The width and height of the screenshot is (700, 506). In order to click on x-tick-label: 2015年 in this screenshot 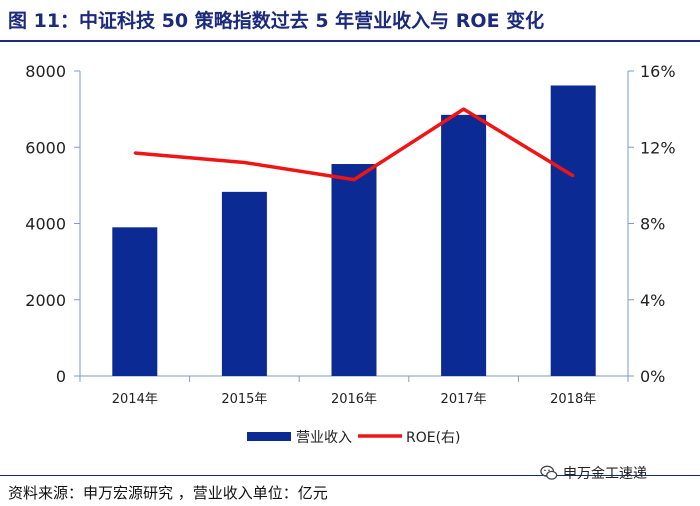, I will do `click(244, 399)`.